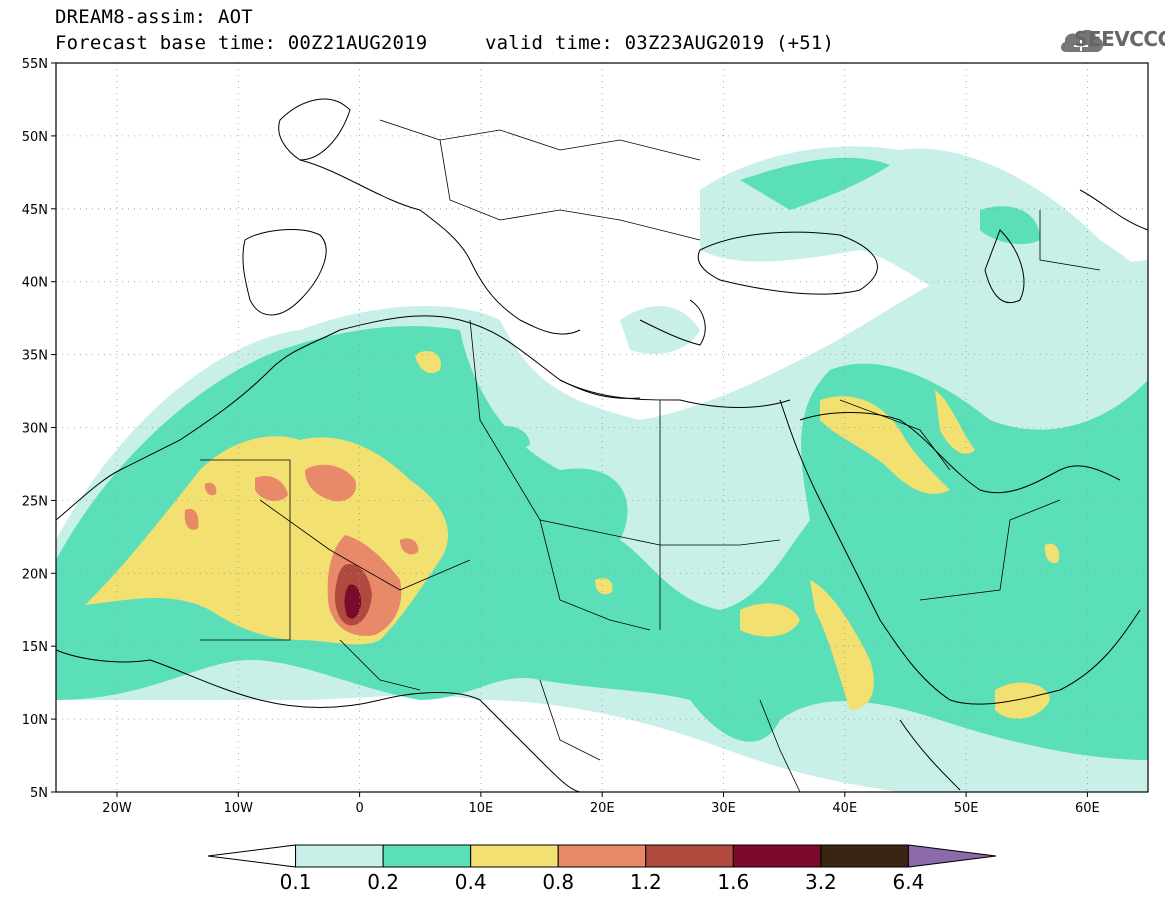  What do you see at coordinates (844, 808) in the screenshot?
I see `lon-label: 40E` at bounding box center [844, 808].